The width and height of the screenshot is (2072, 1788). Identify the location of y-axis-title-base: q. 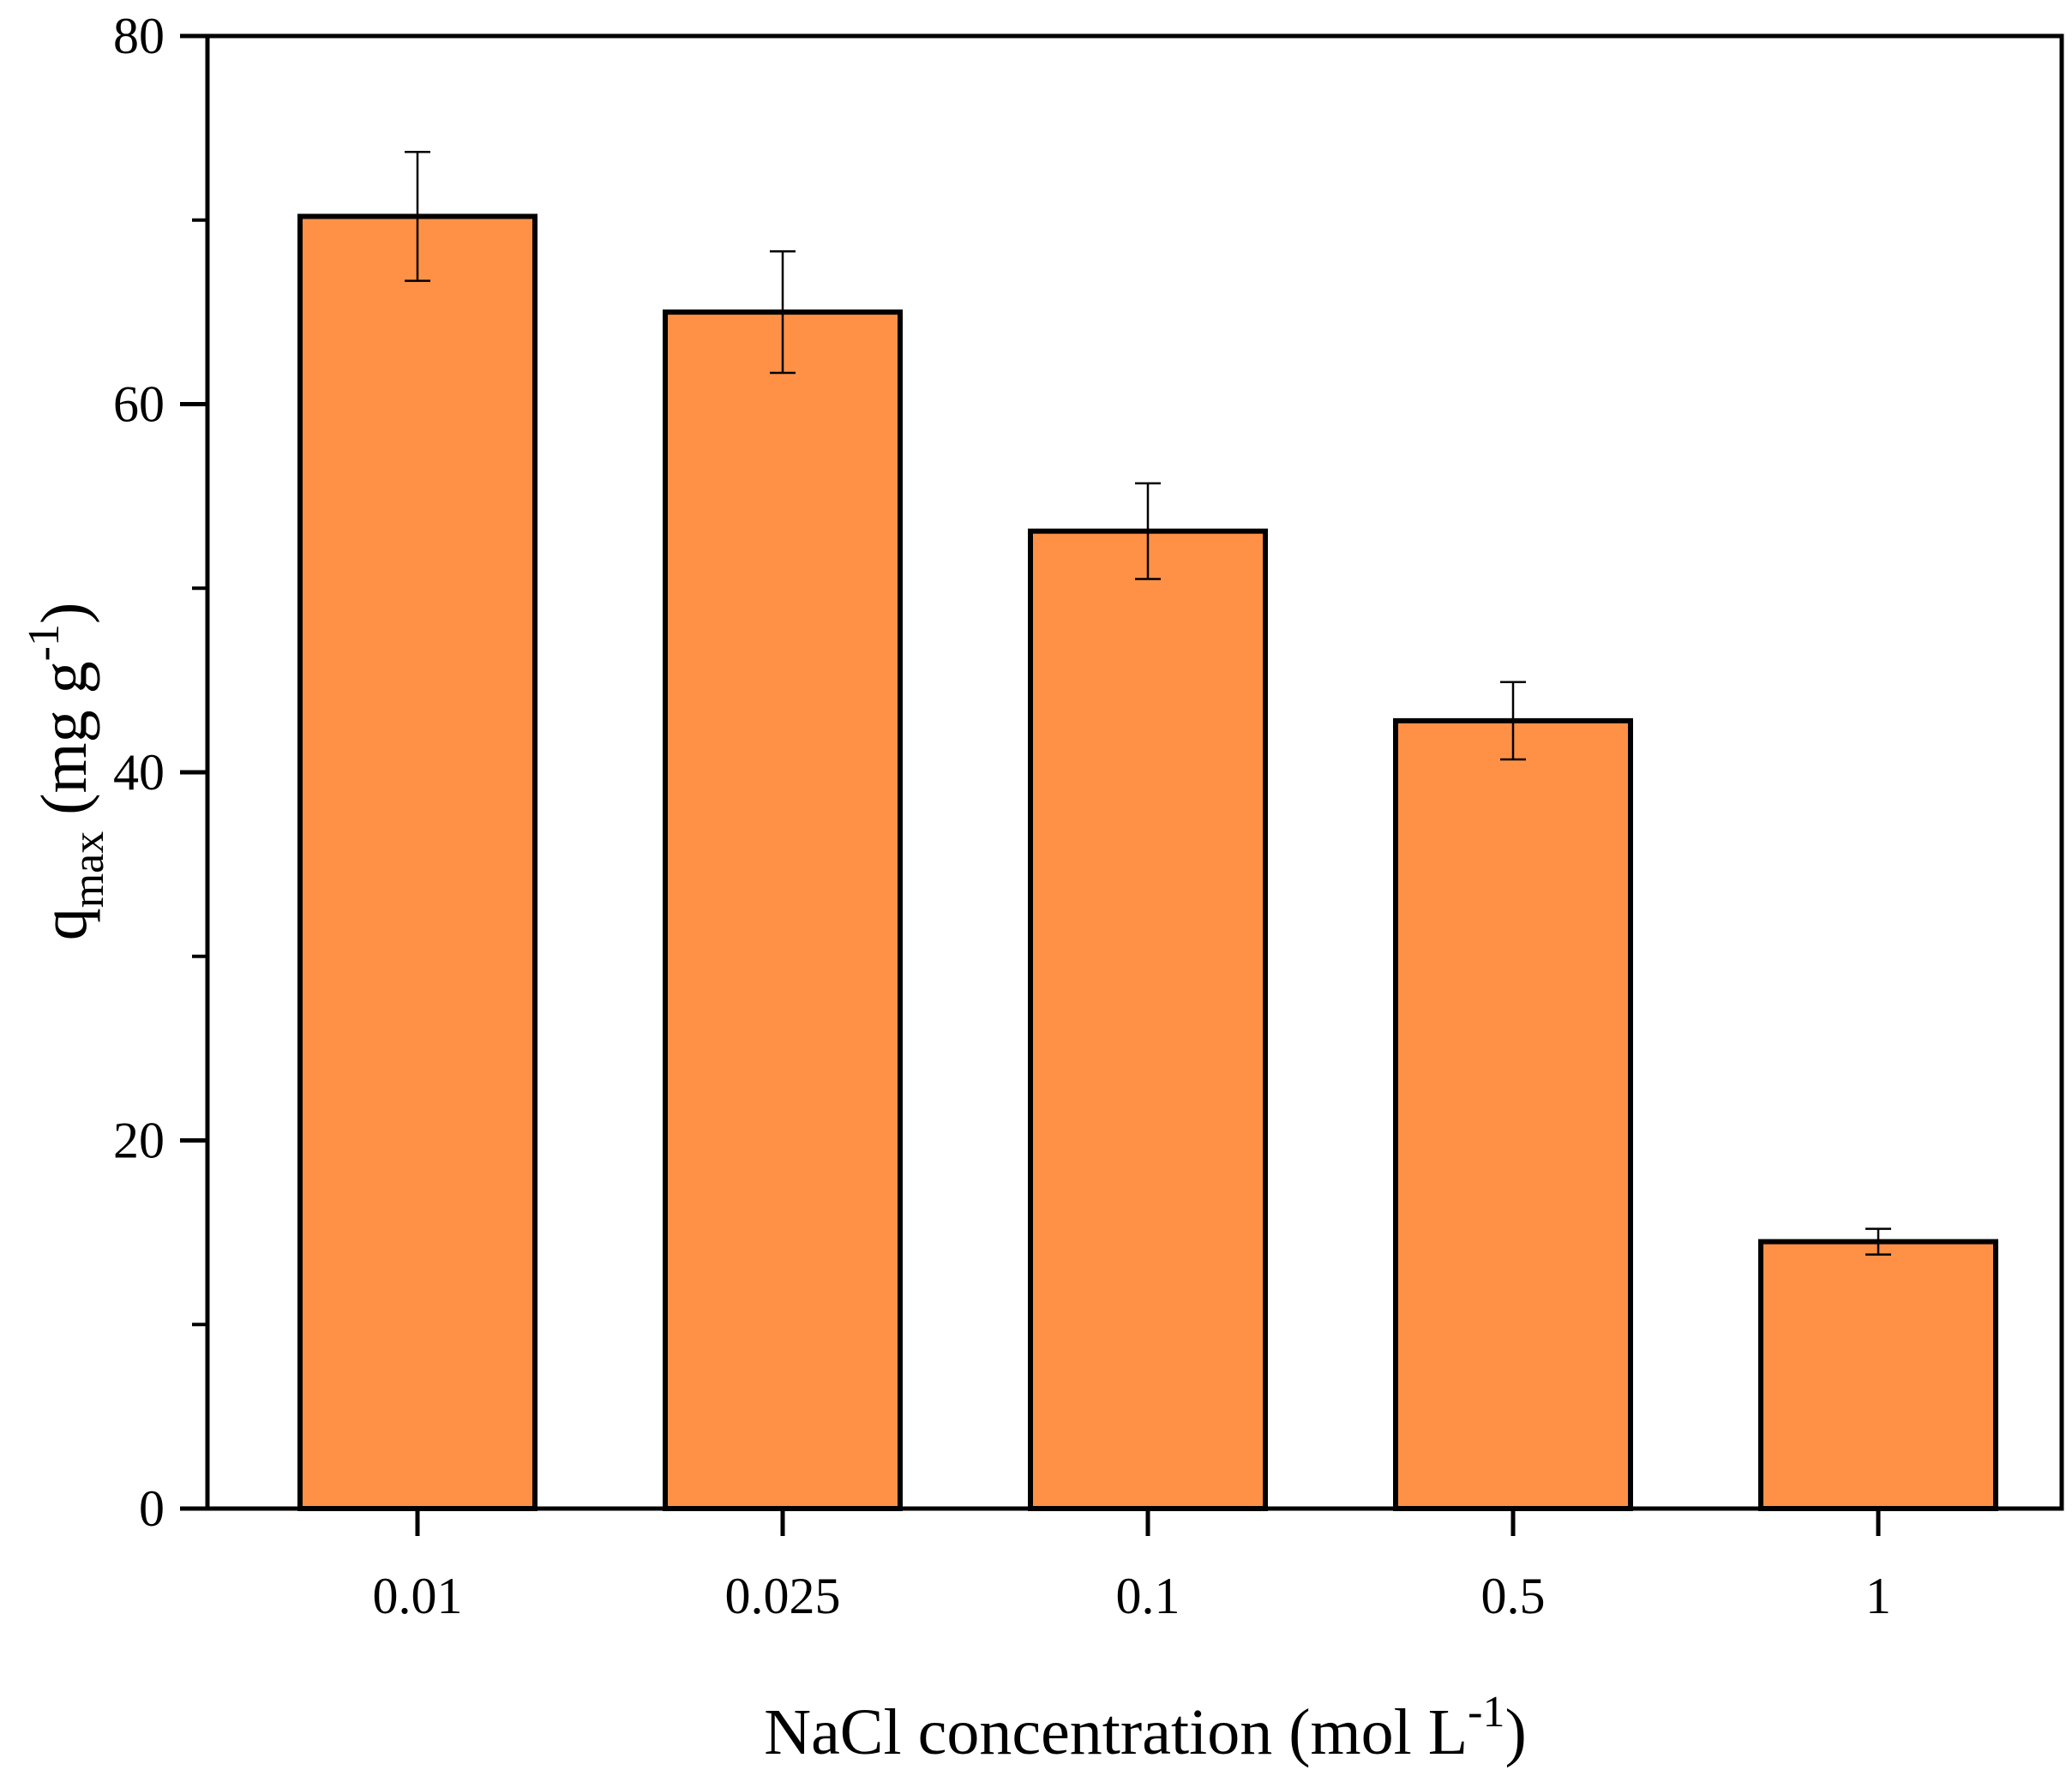
(64, 924).